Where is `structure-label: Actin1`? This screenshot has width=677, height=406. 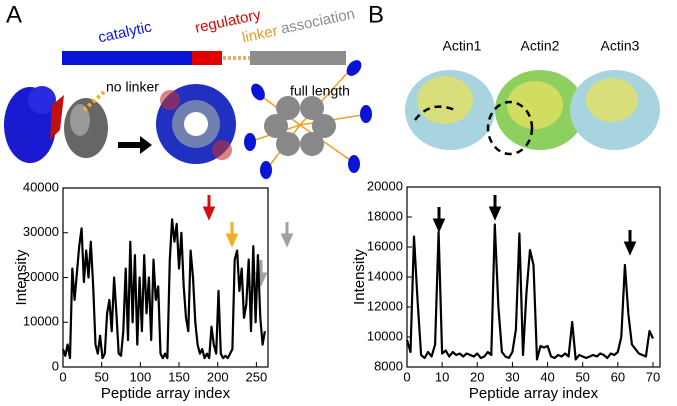 structure-label: Actin1 is located at coordinates (462, 46).